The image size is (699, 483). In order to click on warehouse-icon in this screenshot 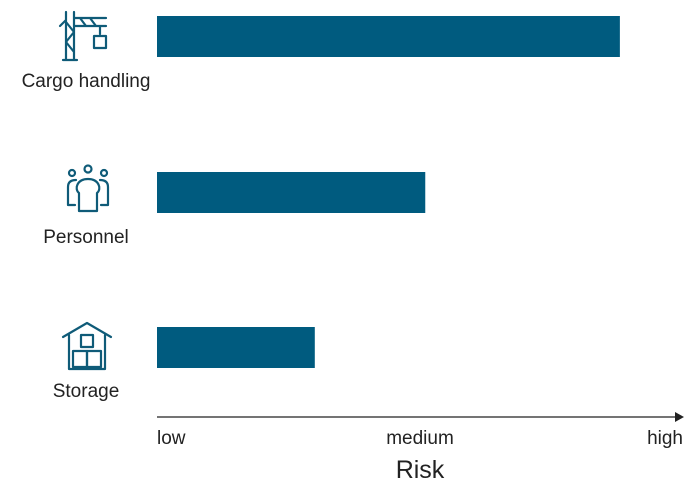, I will do `click(87, 346)`.